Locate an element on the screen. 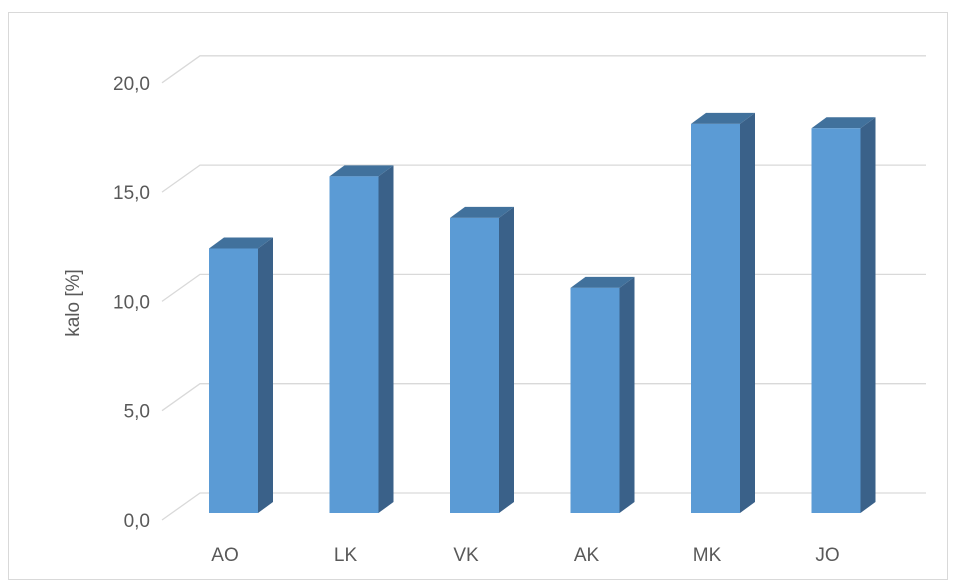 The height and width of the screenshot is (583, 957). y-tick-label: 10,0 is located at coordinates (131, 302).